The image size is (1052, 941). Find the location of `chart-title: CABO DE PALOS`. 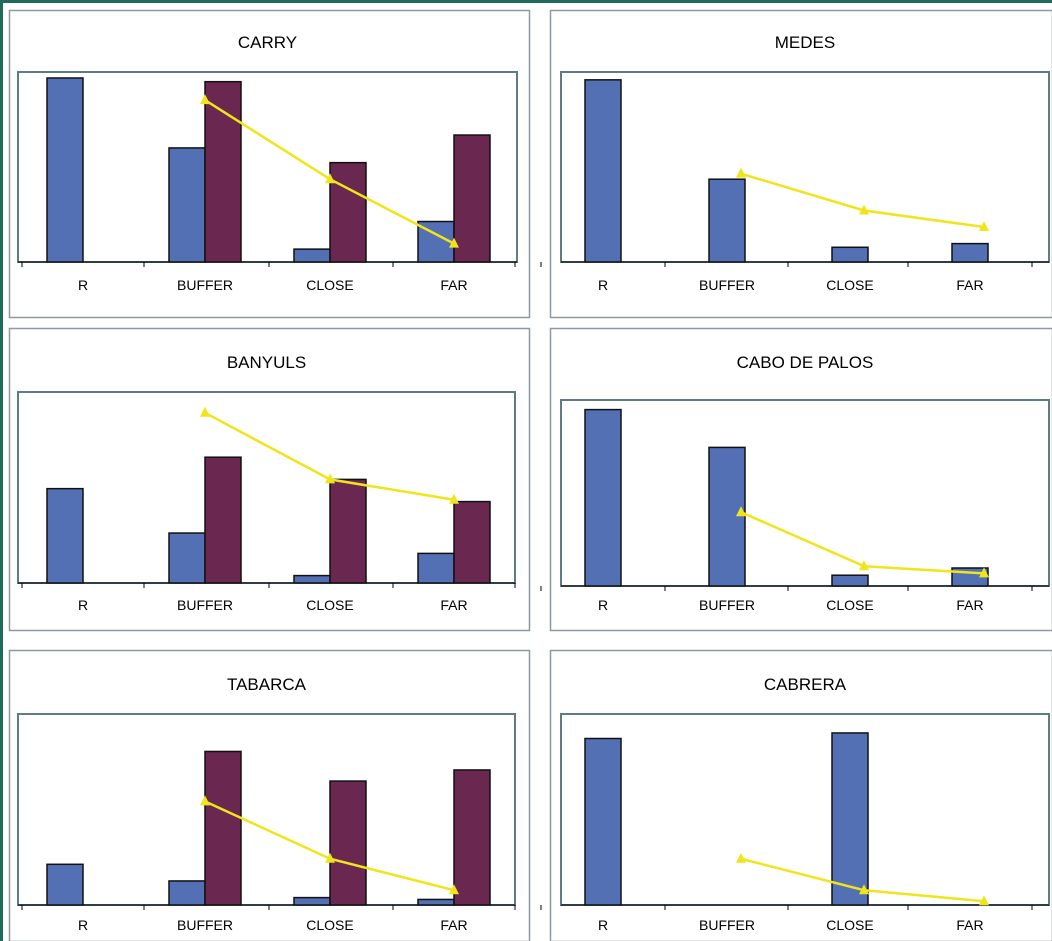

chart-title: CABO DE PALOS is located at coordinates (805, 362).